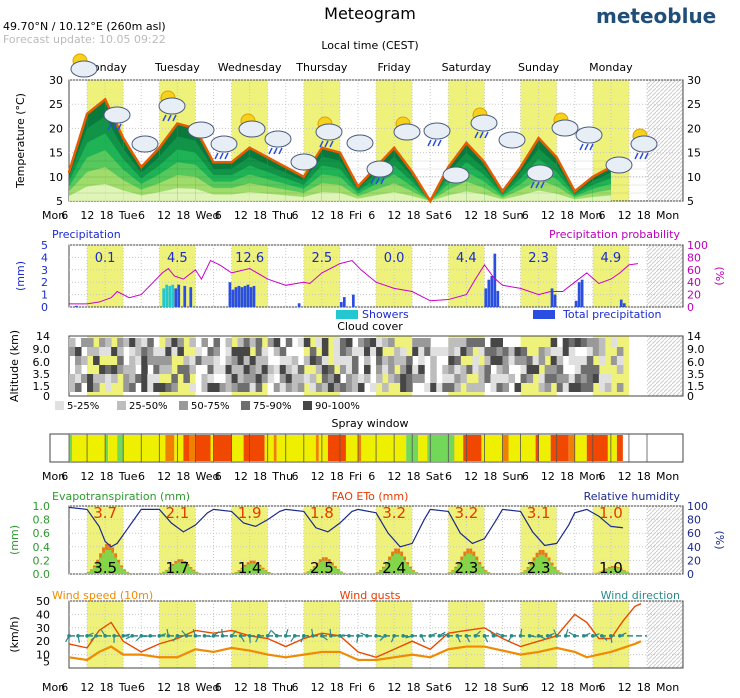 The width and height of the screenshot is (740, 698). Describe the element at coordinates (656, 16) in the screenshot. I see `brand-logo: meteoblue` at that location.